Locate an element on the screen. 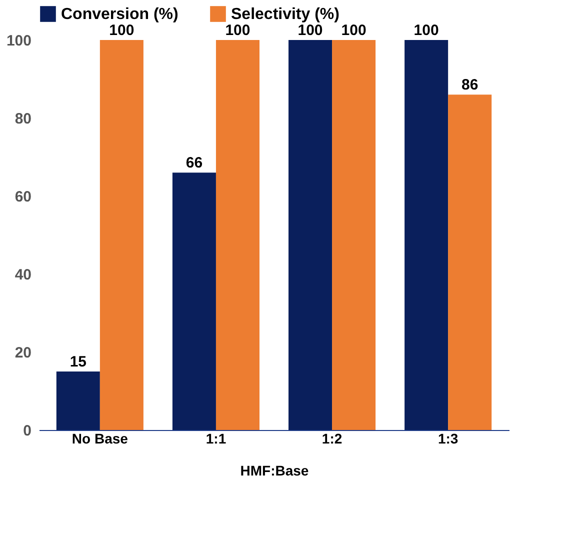 The image size is (577, 534). x-tick-label: 1:3 is located at coordinates (448, 438).